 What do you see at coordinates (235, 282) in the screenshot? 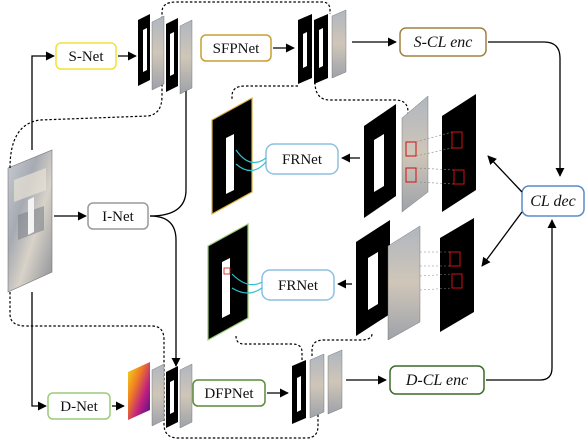
I see `refined-depth-map-bottom` at bounding box center [235, 282].